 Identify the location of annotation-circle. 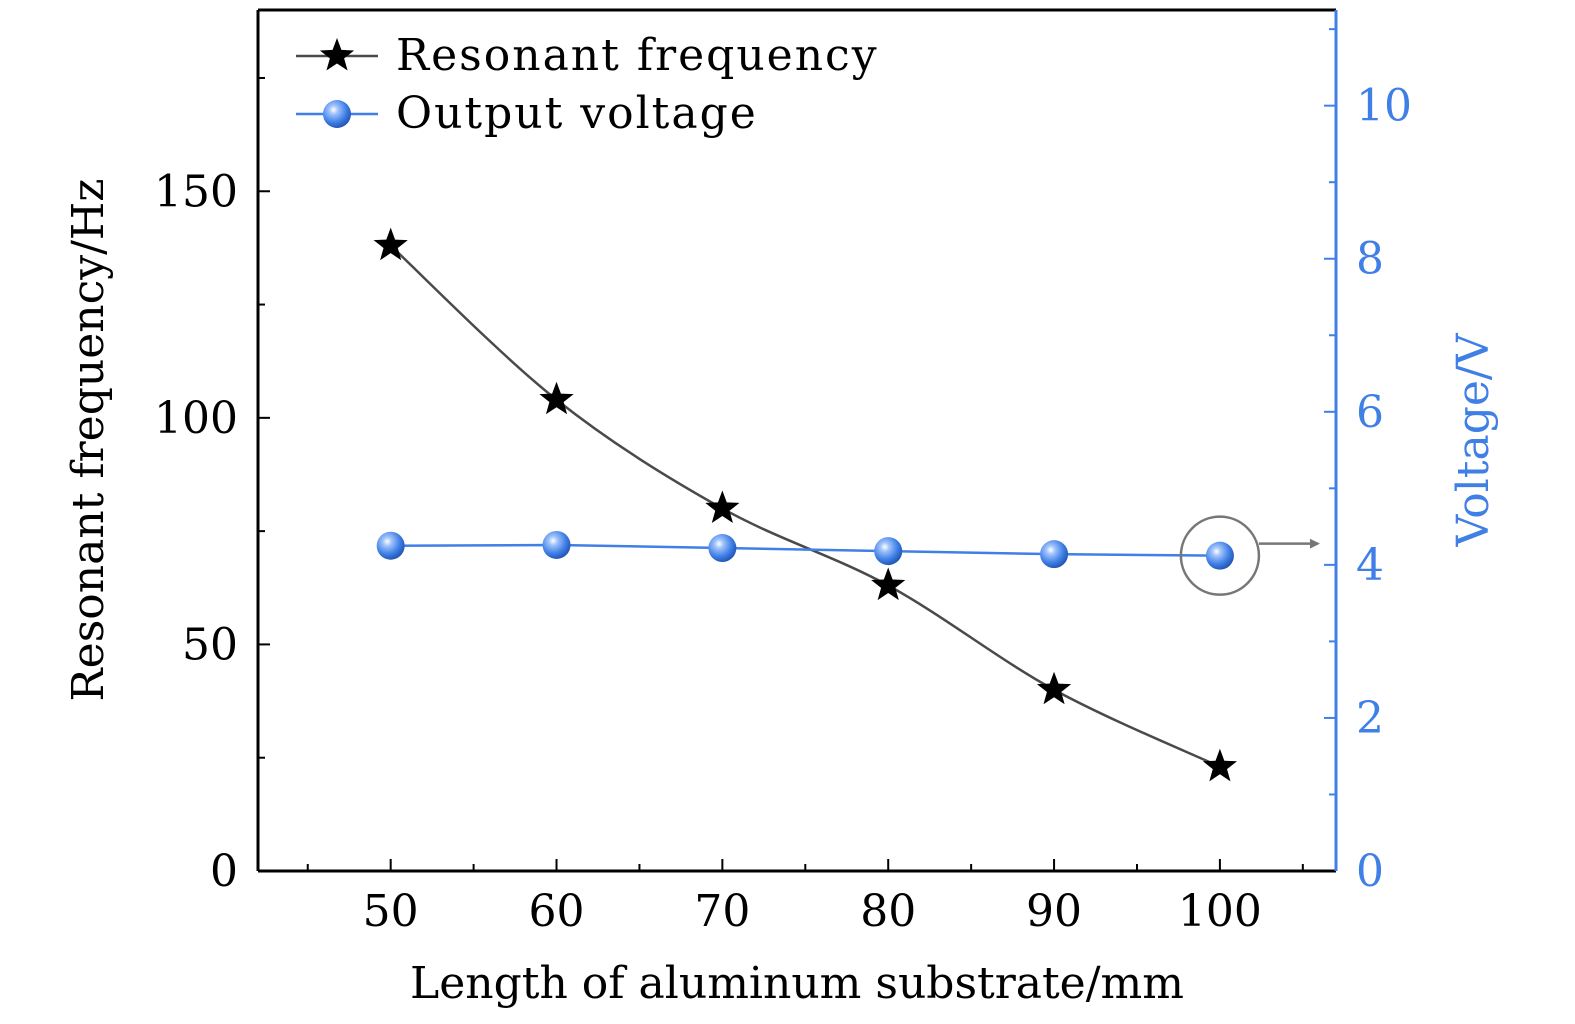
(1220, 555).